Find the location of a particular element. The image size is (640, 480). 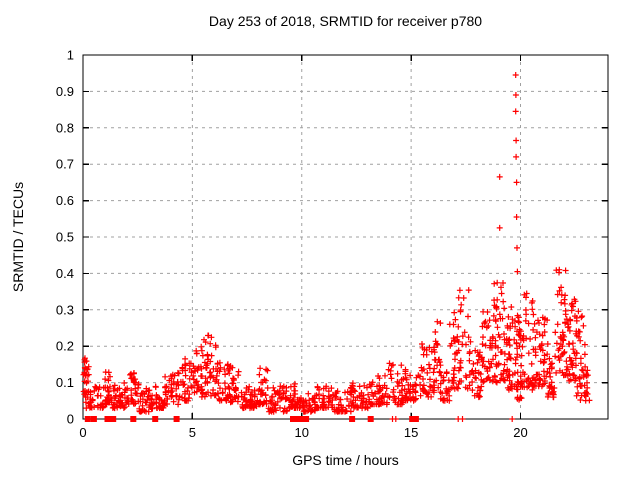

y-tick-label: 0.5 is located at coordinates (65, 237).